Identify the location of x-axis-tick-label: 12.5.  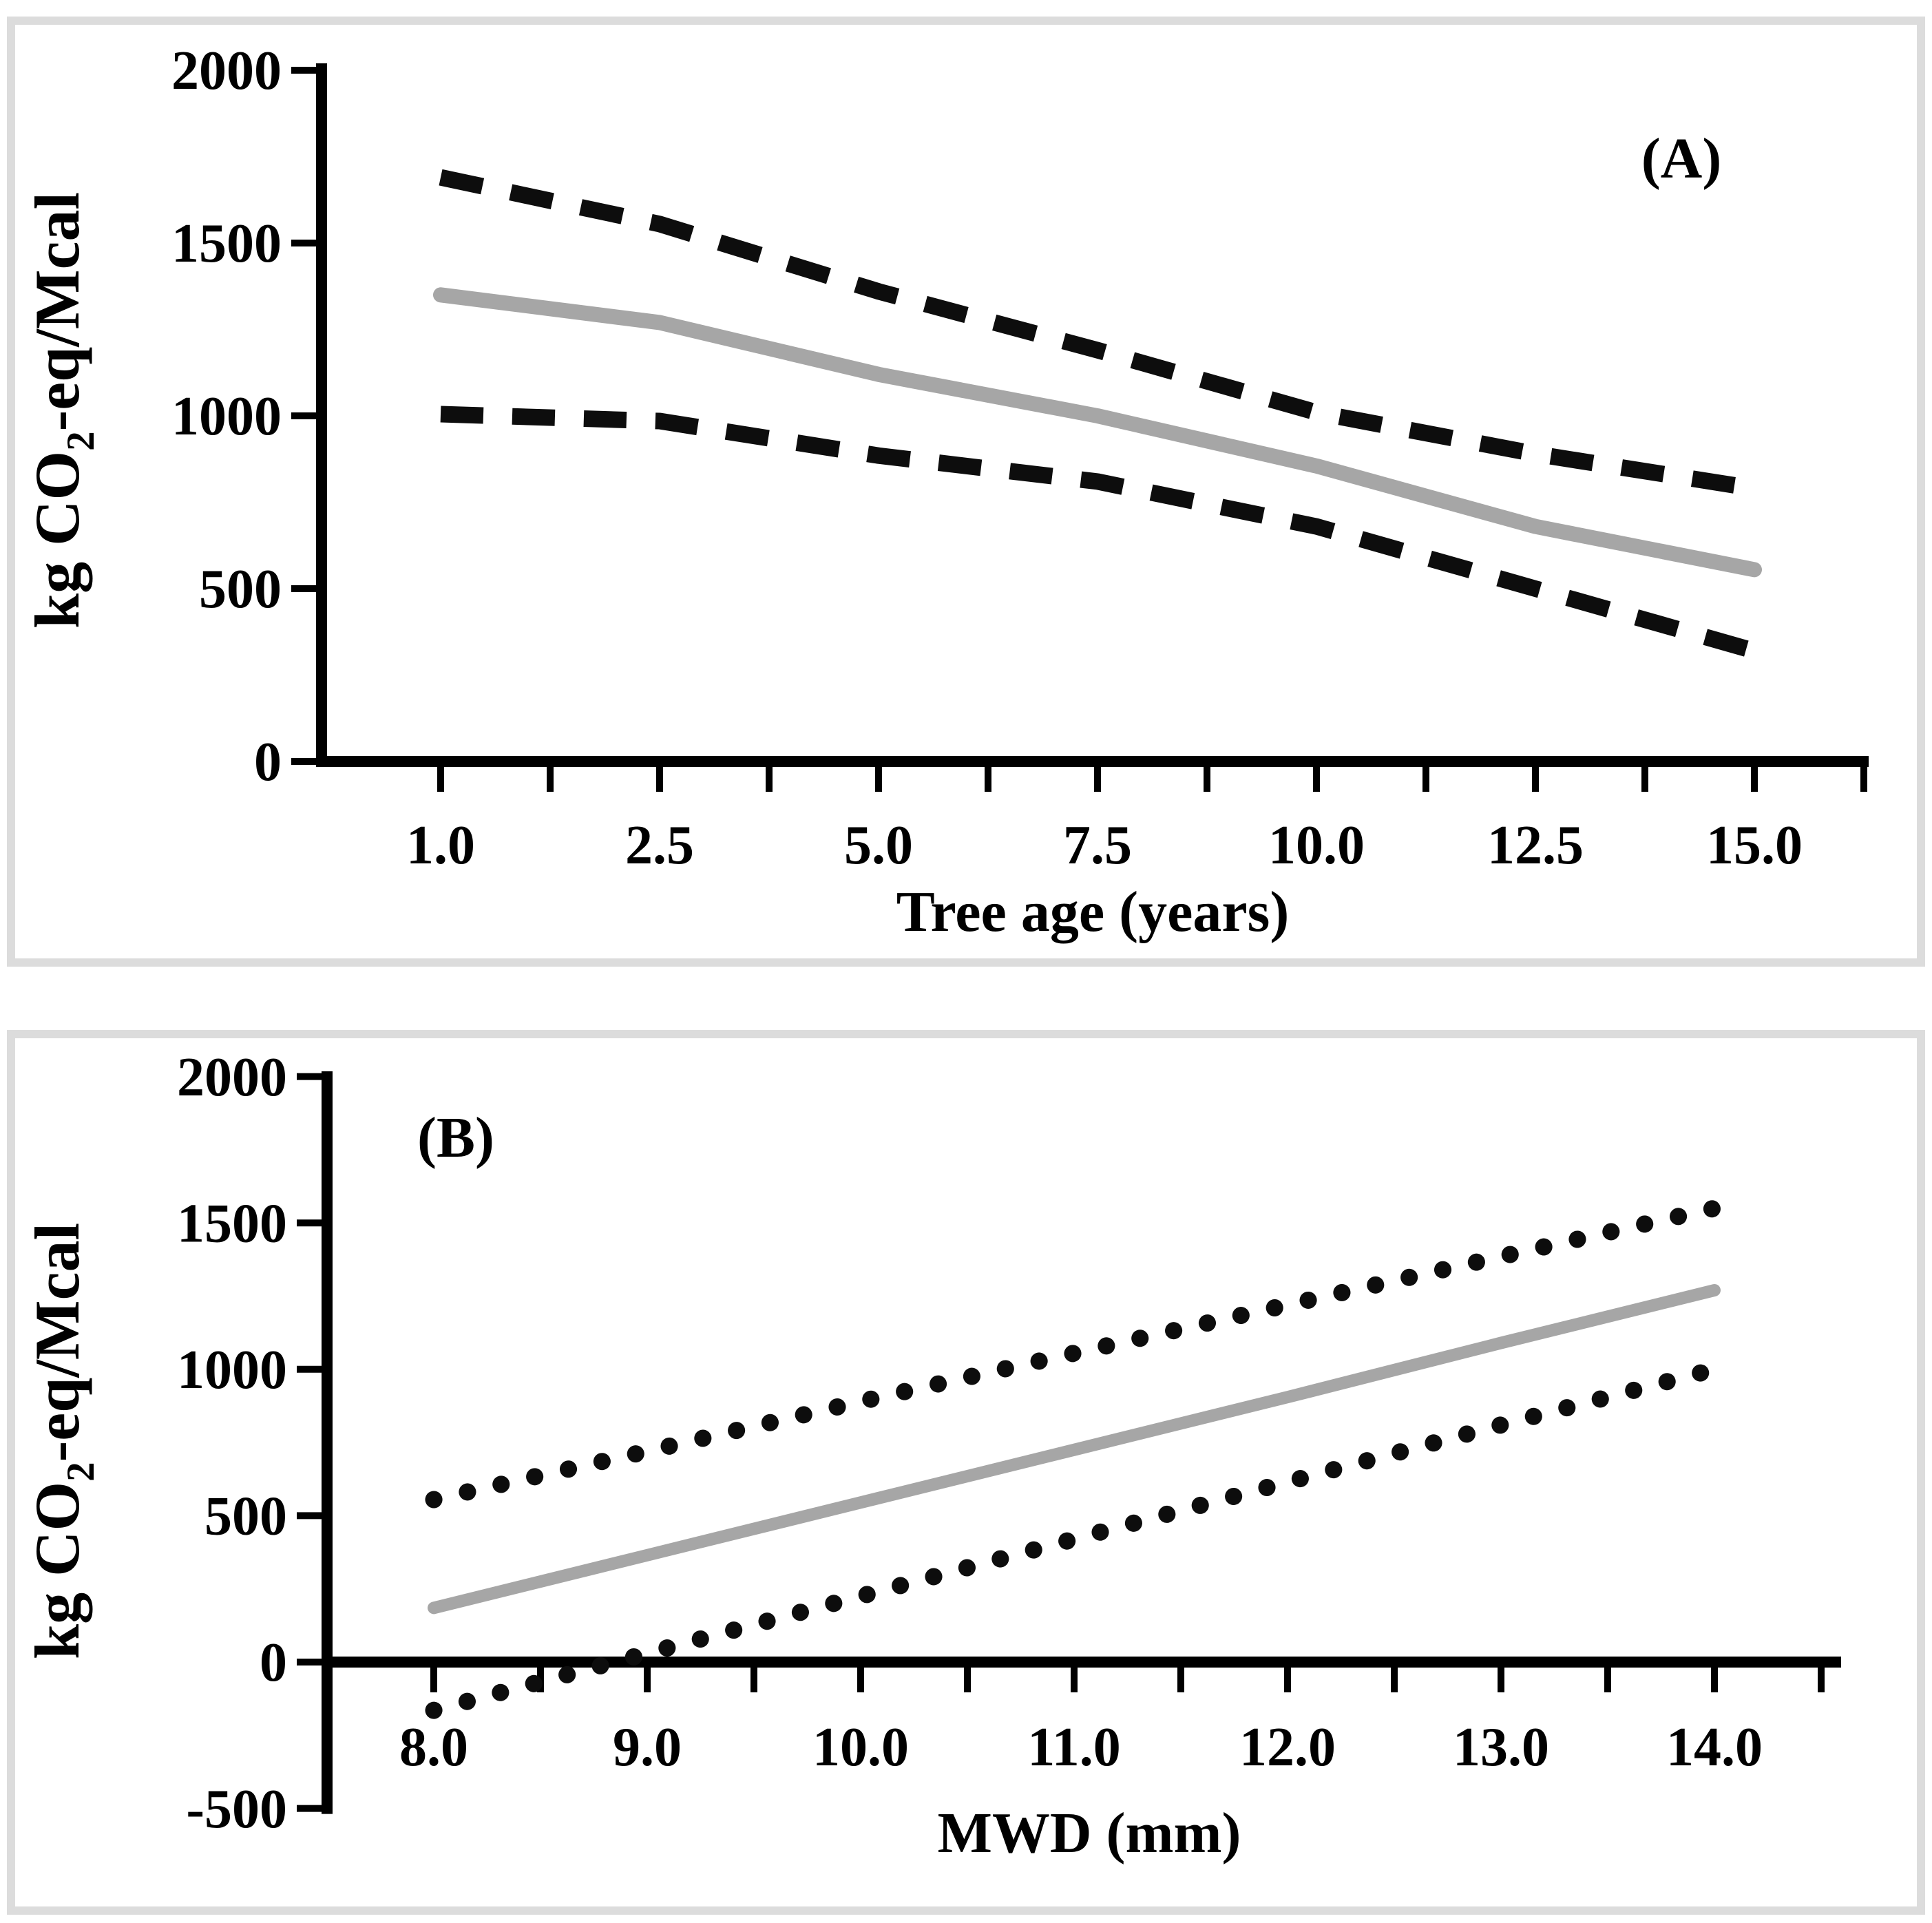
(1535, 845).